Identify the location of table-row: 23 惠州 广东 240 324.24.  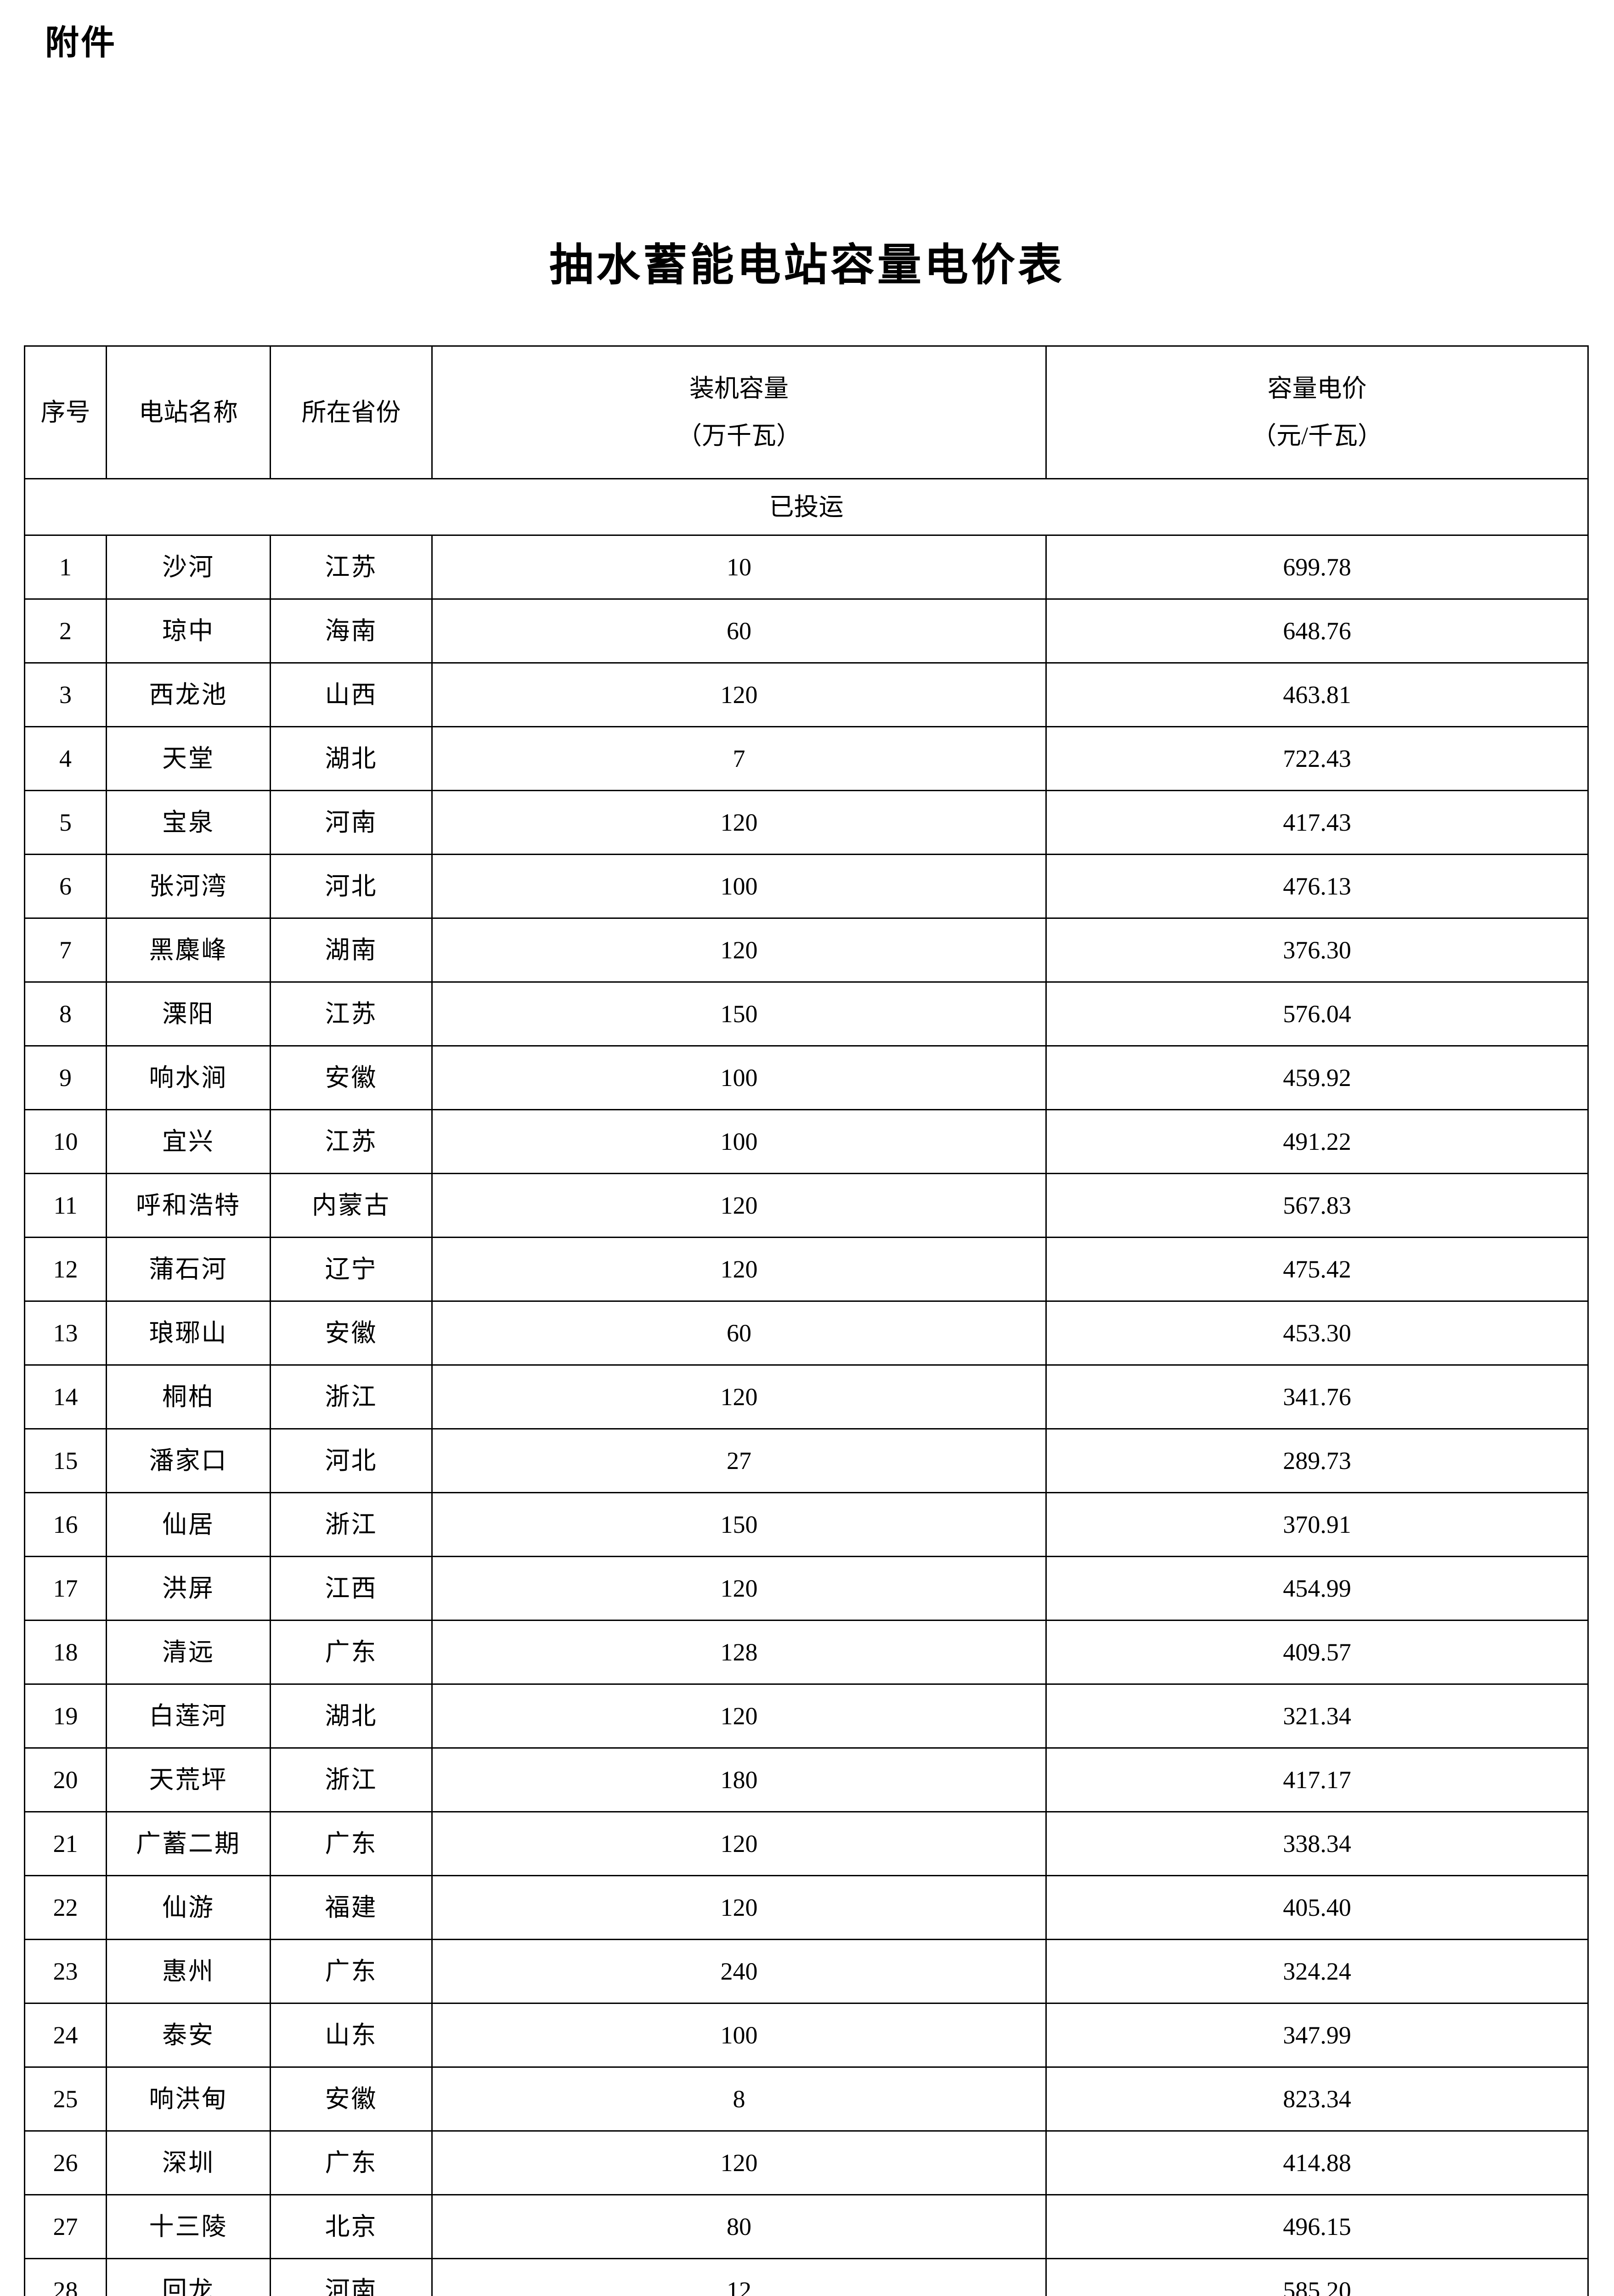
(806, 1972).